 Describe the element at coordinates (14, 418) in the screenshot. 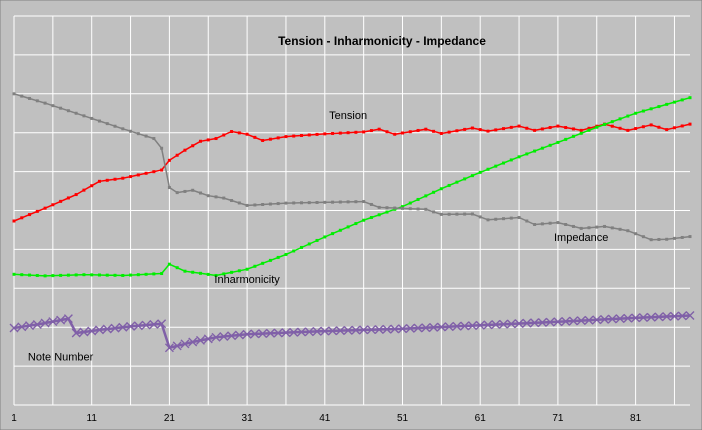

I see `x-tick-label: 1` at that location.